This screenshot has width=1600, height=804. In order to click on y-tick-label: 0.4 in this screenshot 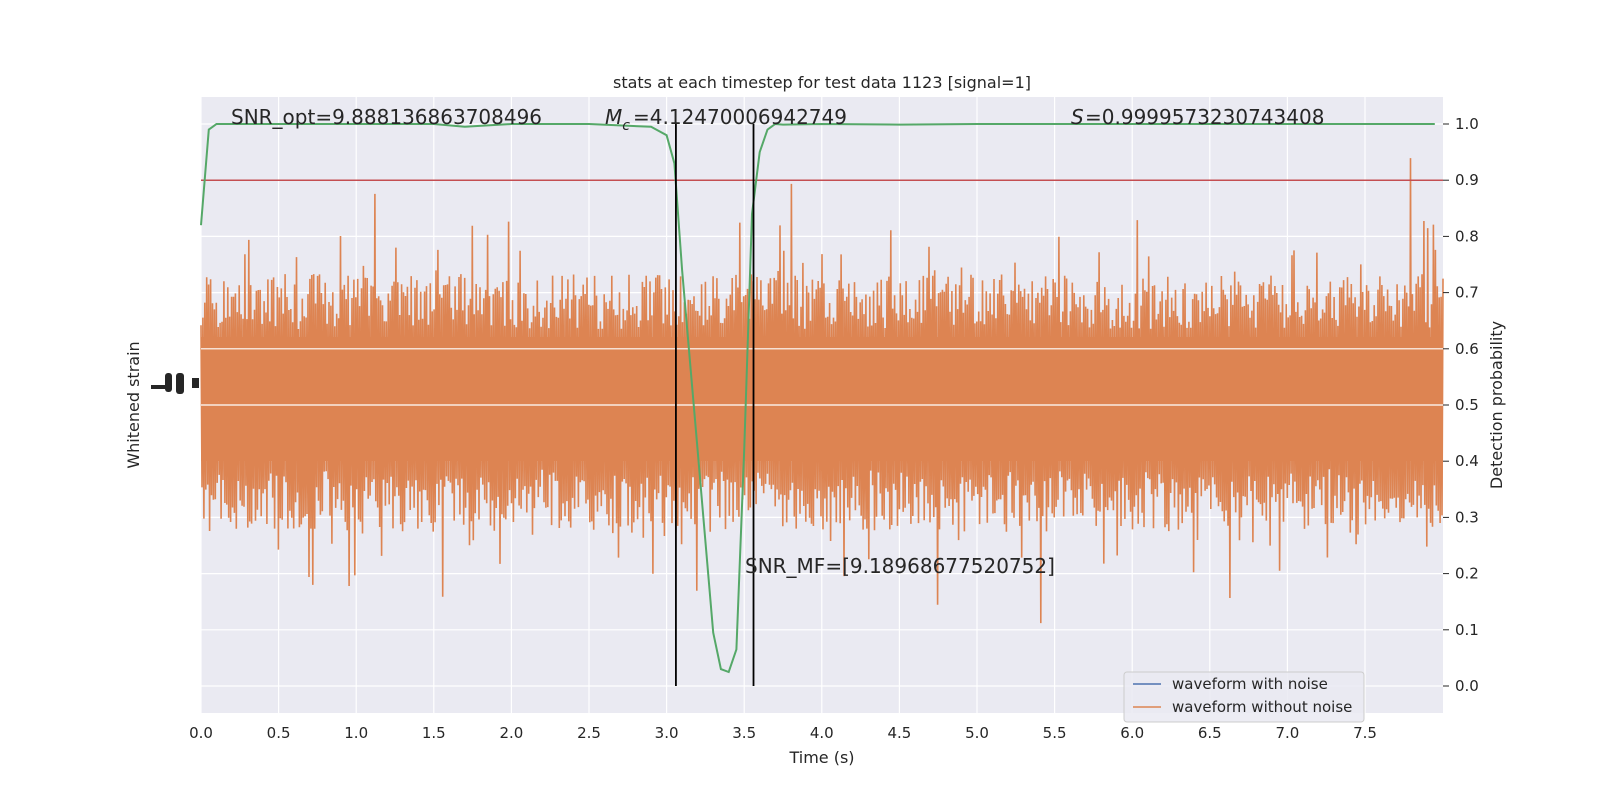, I will do `click(1467, 461)`.